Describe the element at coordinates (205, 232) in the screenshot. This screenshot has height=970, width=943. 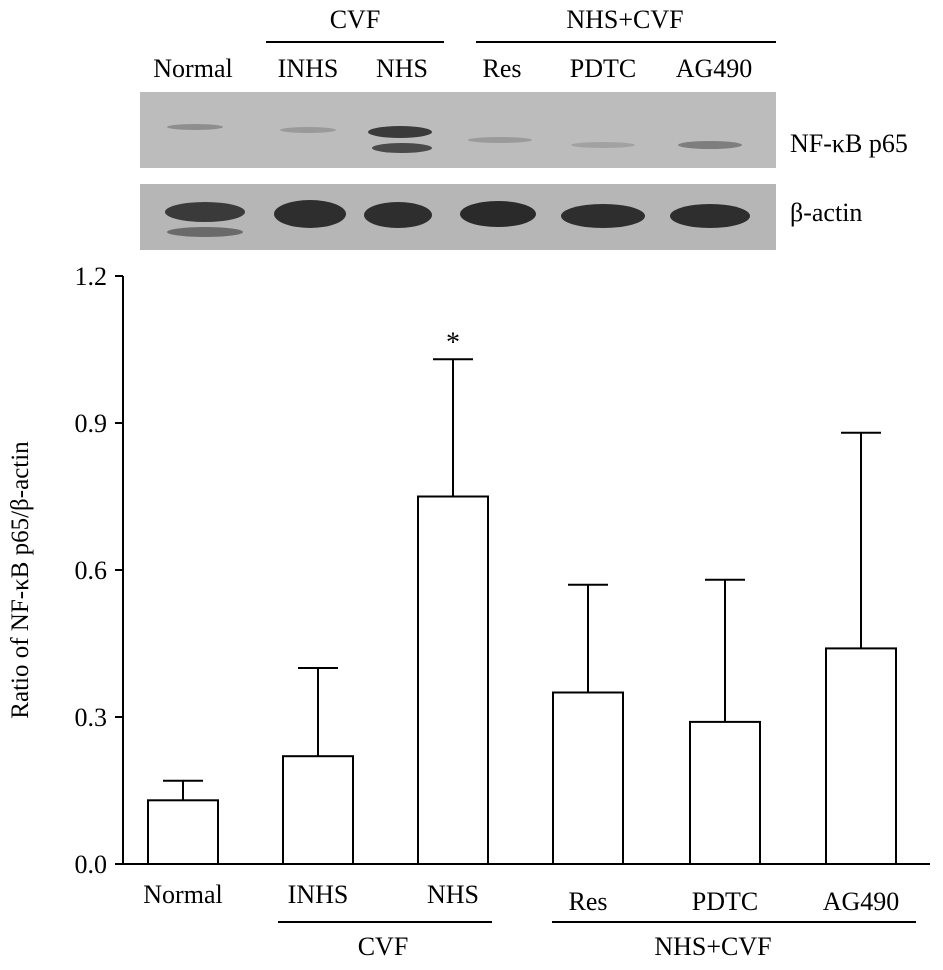
I see `blot-band-actin-normal-lower` at that location.